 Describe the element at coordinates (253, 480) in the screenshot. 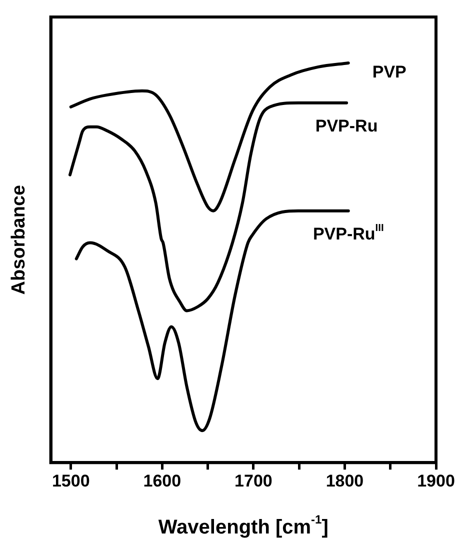

I see `x-tick-label: 1700` at that location.